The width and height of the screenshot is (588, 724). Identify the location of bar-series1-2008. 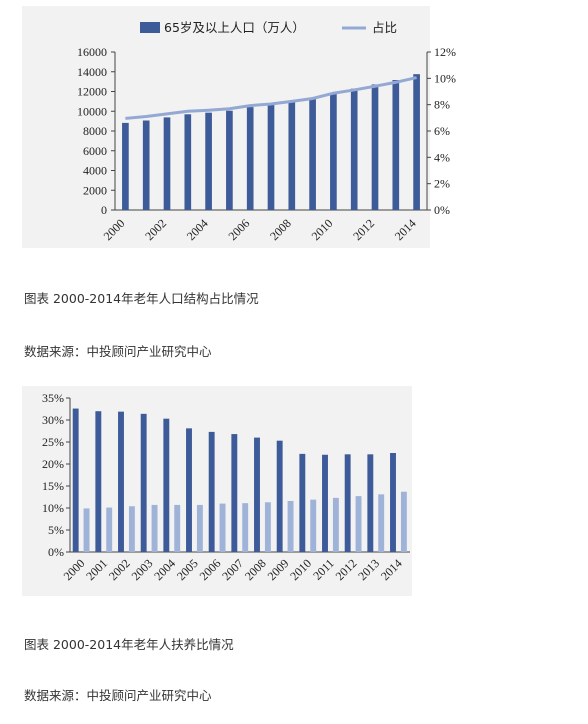
(257, 494).